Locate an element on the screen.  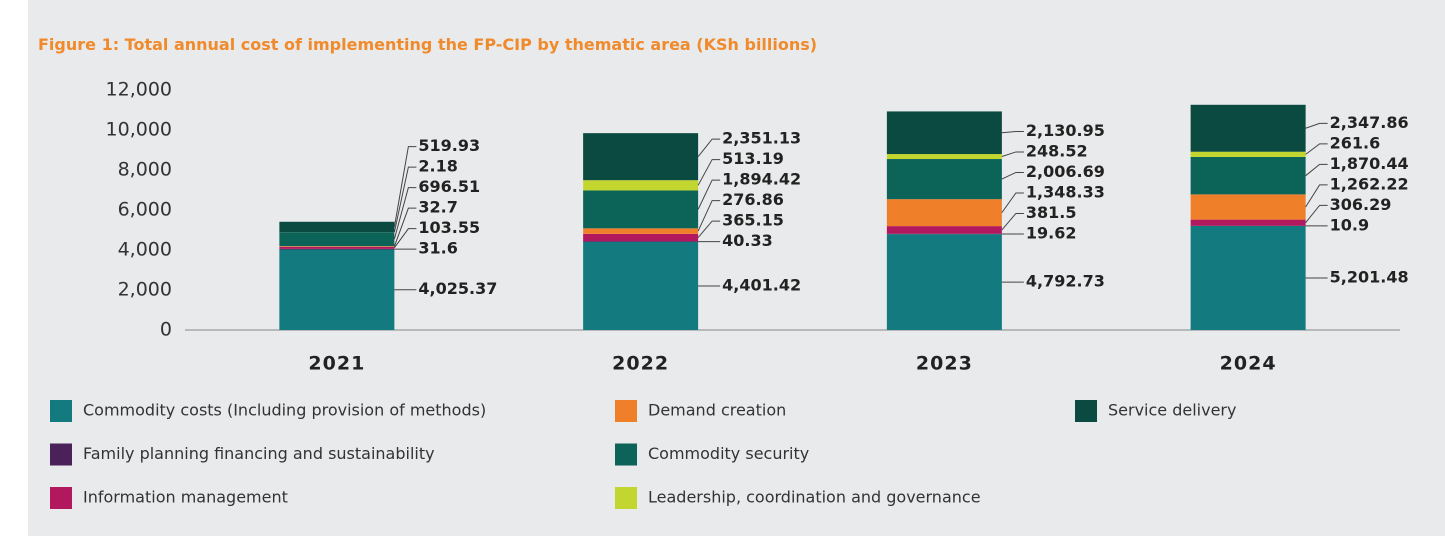
value-label: 5,201.48 is located at coordinates (1369, 276).